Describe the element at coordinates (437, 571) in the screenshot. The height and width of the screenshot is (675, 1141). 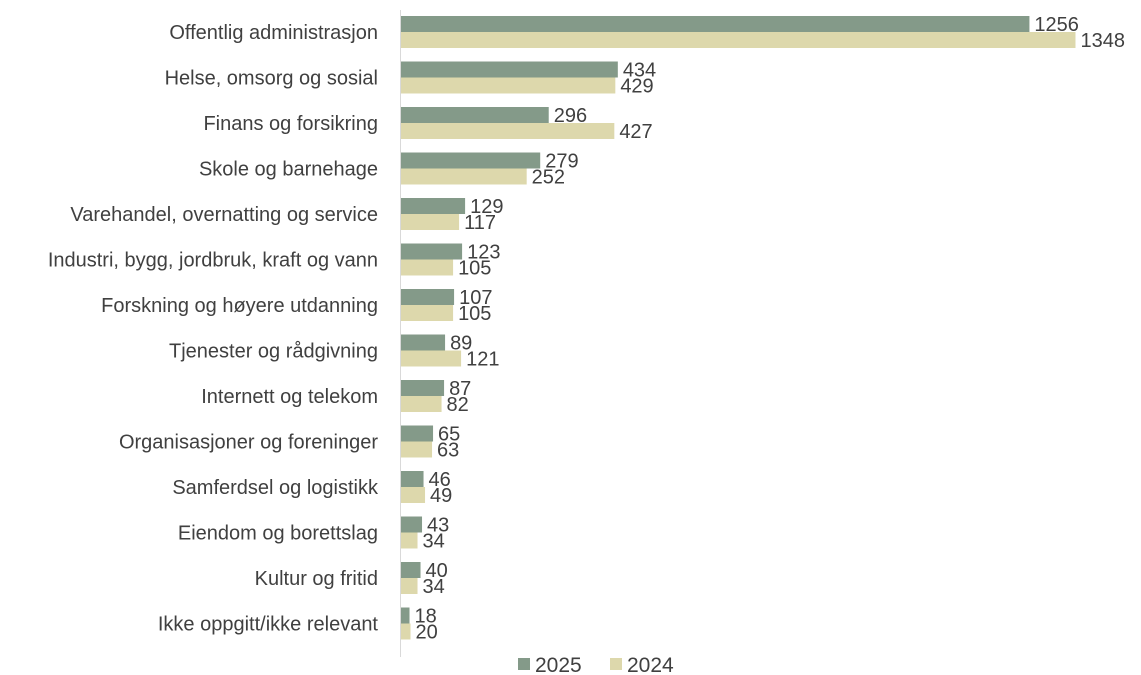
I see `data-label-2025: 40` at that location.